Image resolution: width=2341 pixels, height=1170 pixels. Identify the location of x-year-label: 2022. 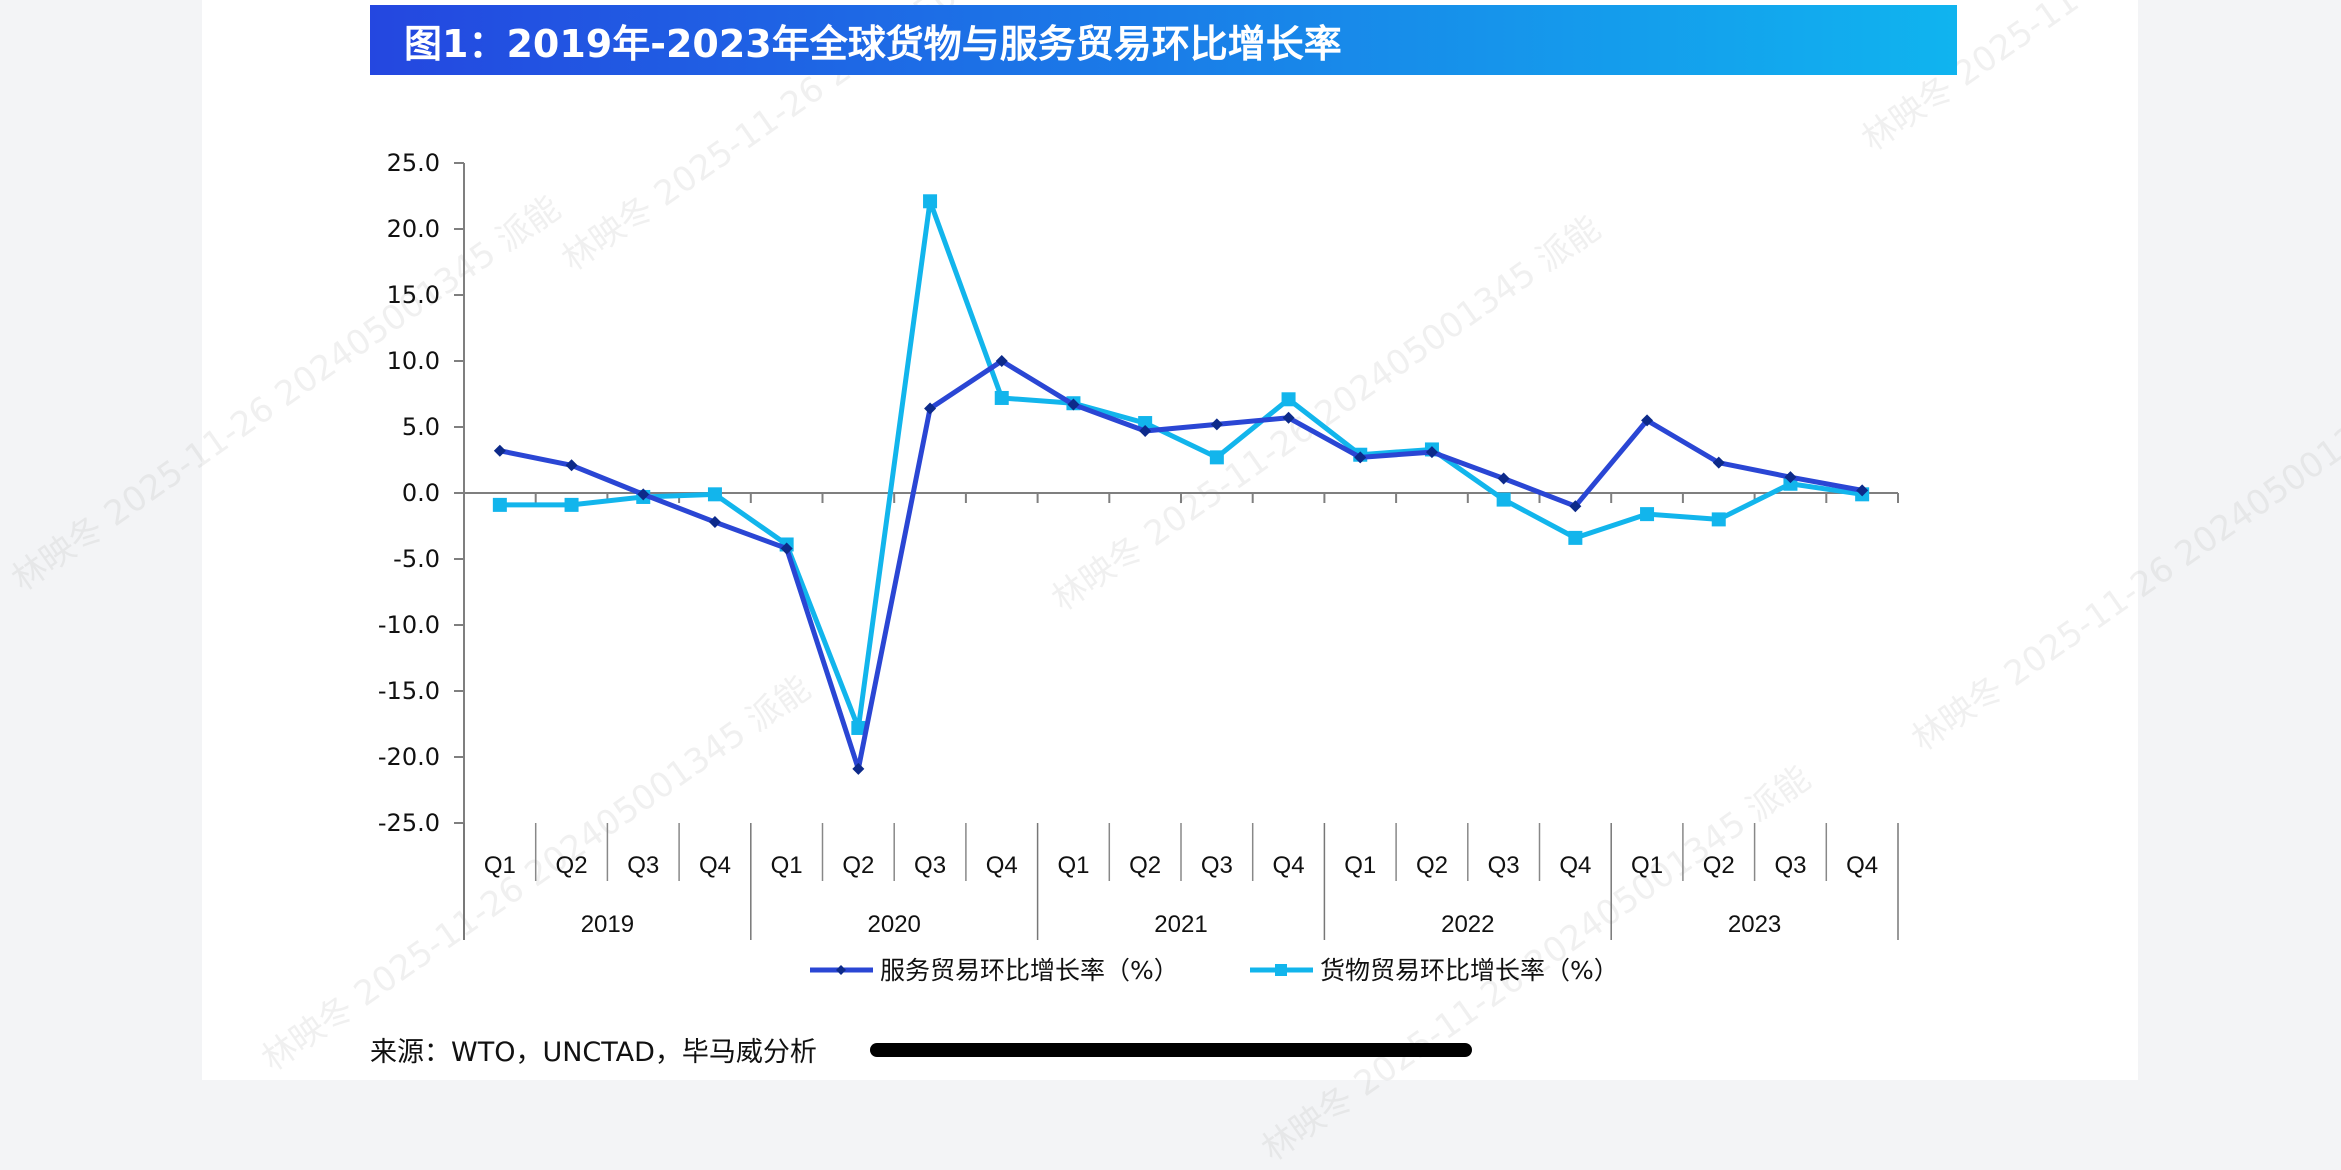
(1467, 924).